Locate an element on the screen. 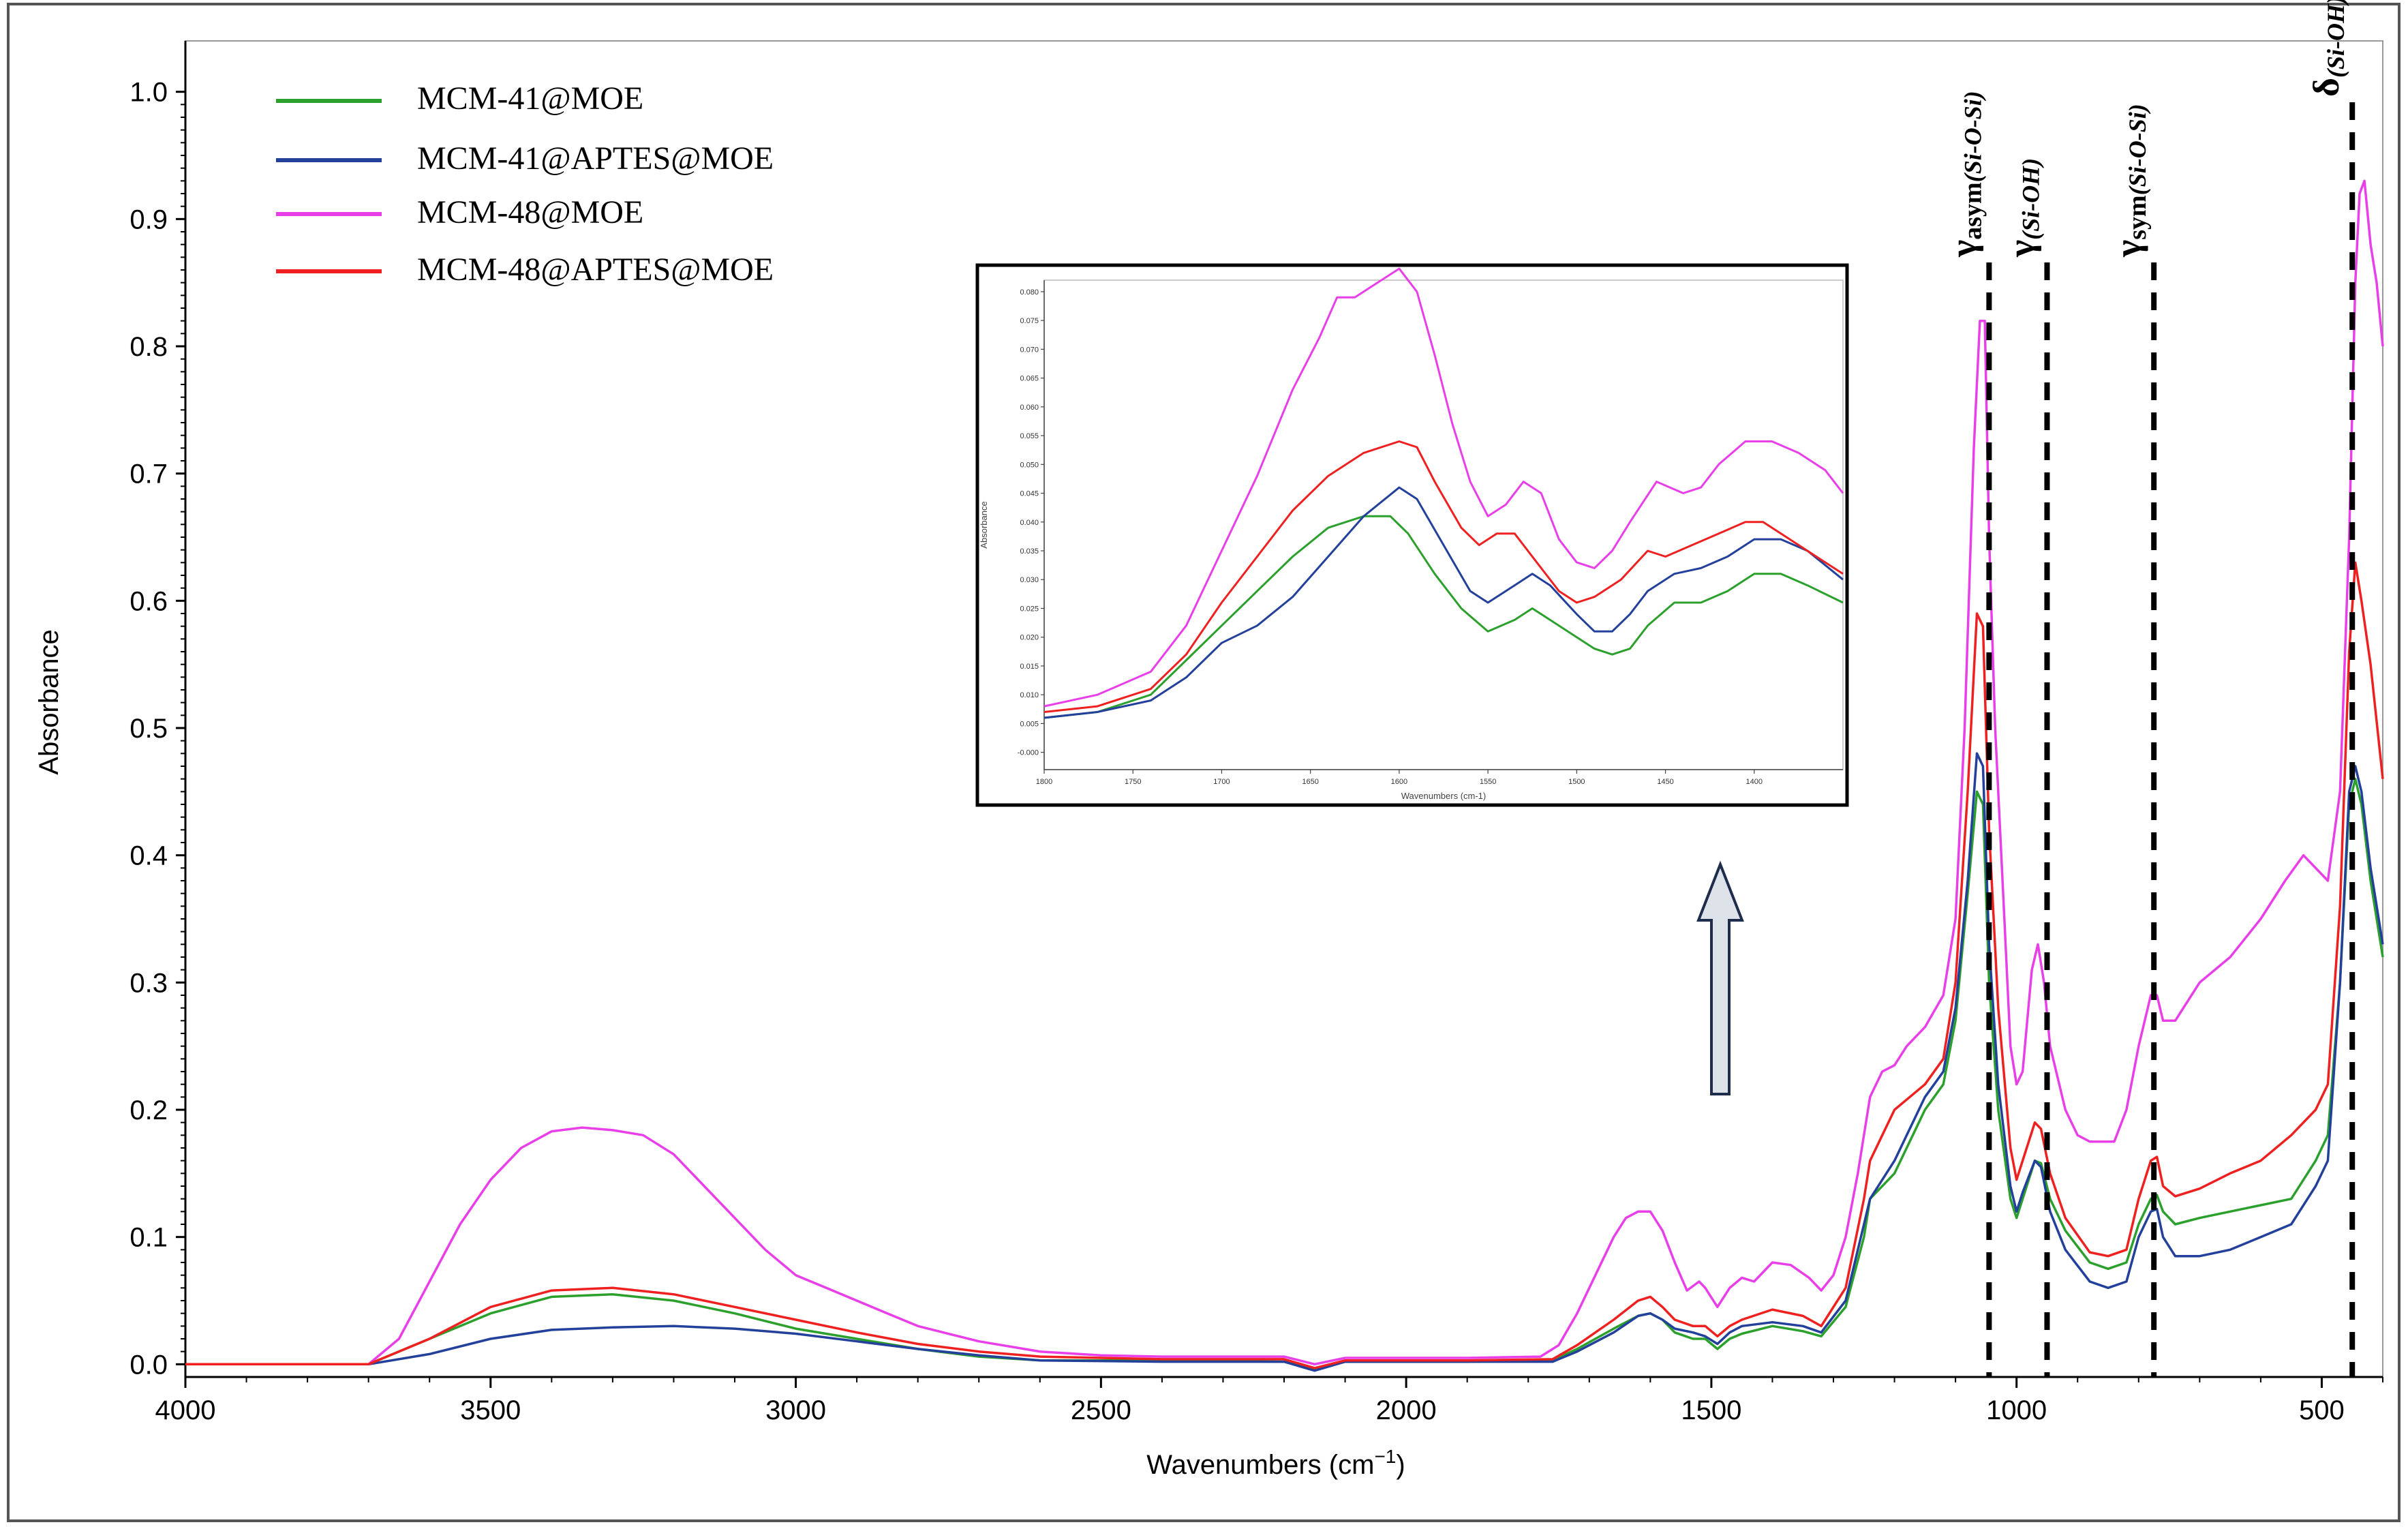 The width and height of the screenshot is (2408, 1529). y-tick-label: 0.9 is located at coordinates (148, 220).